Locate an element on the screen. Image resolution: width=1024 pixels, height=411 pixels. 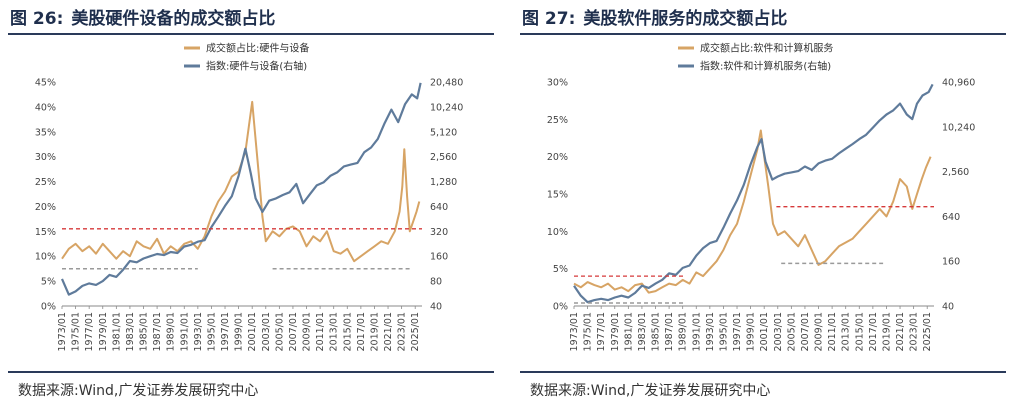
x-tick-label: 2021/01 is located at coordinates (900, 331).